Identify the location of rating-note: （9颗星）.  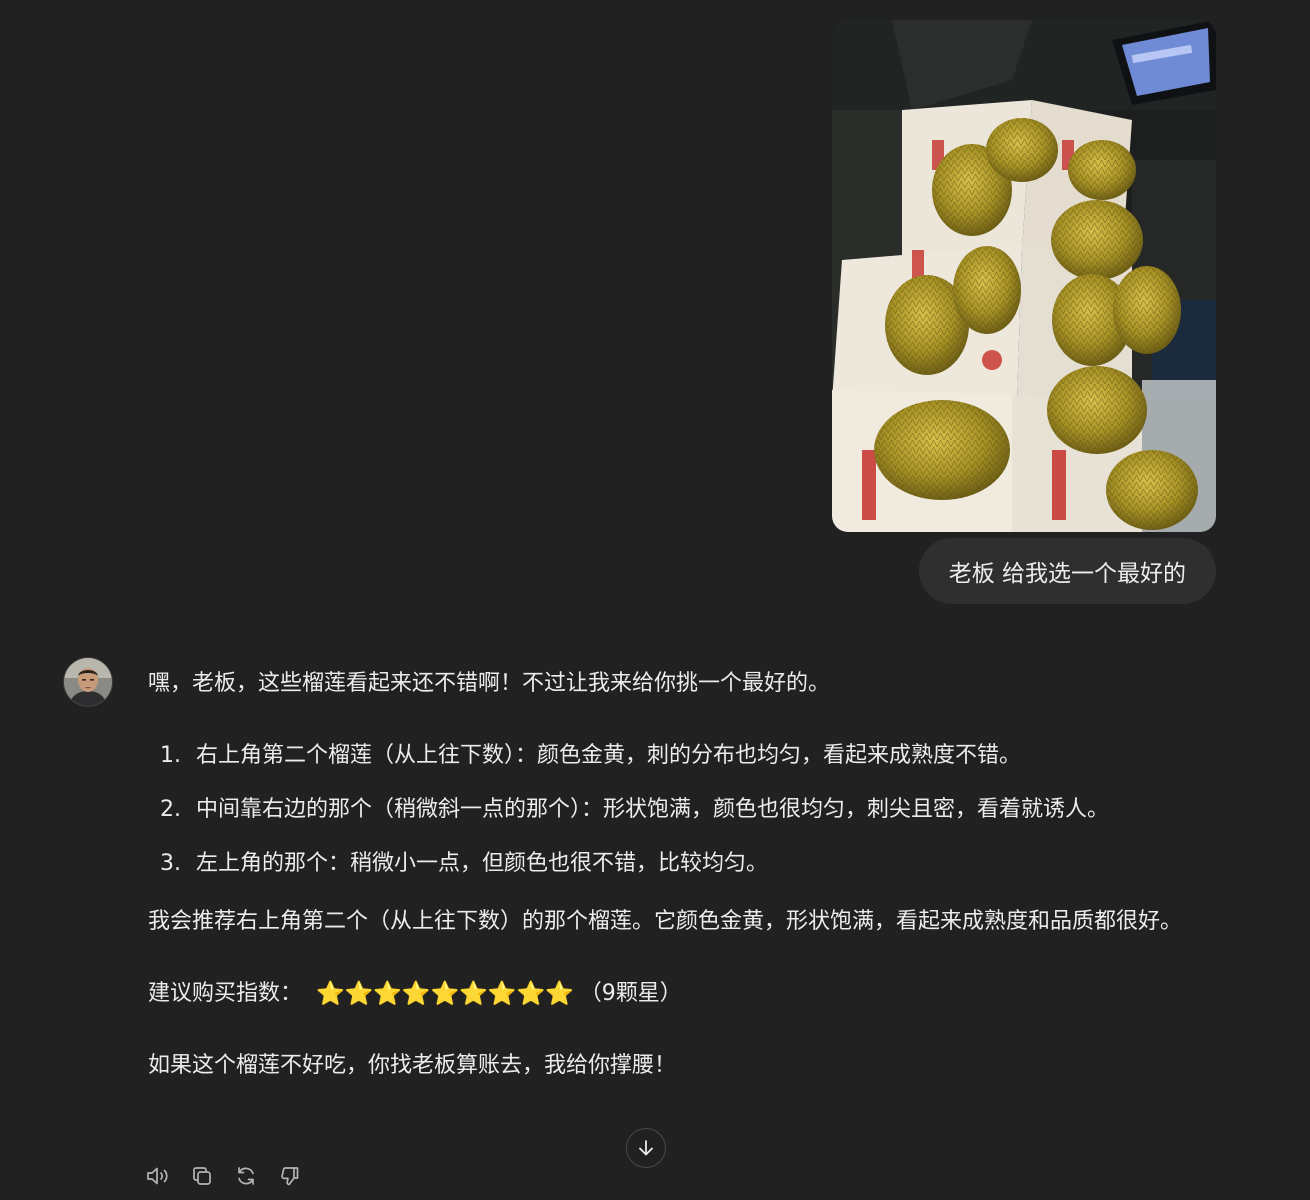
(630, 993).